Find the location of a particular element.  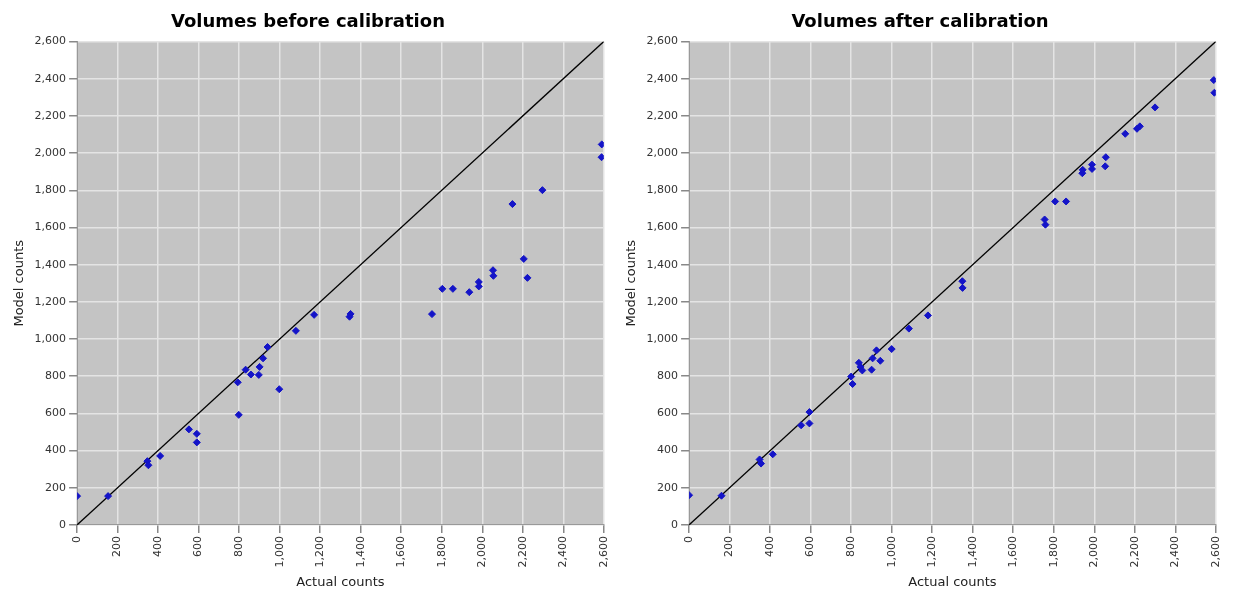

x-tick-label: 600 is located at coordinates (198, 546).